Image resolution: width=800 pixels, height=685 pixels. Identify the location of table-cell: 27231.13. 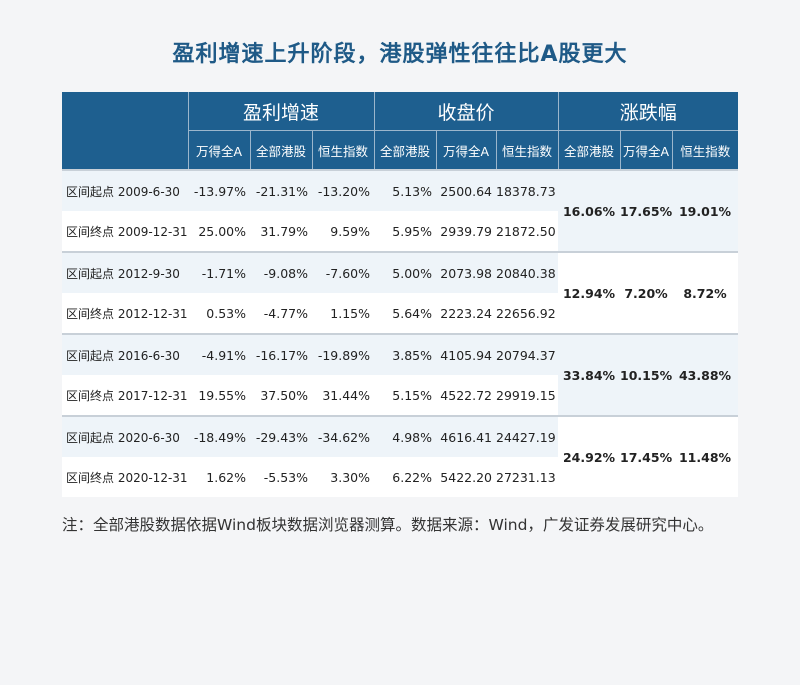
(527, 477).